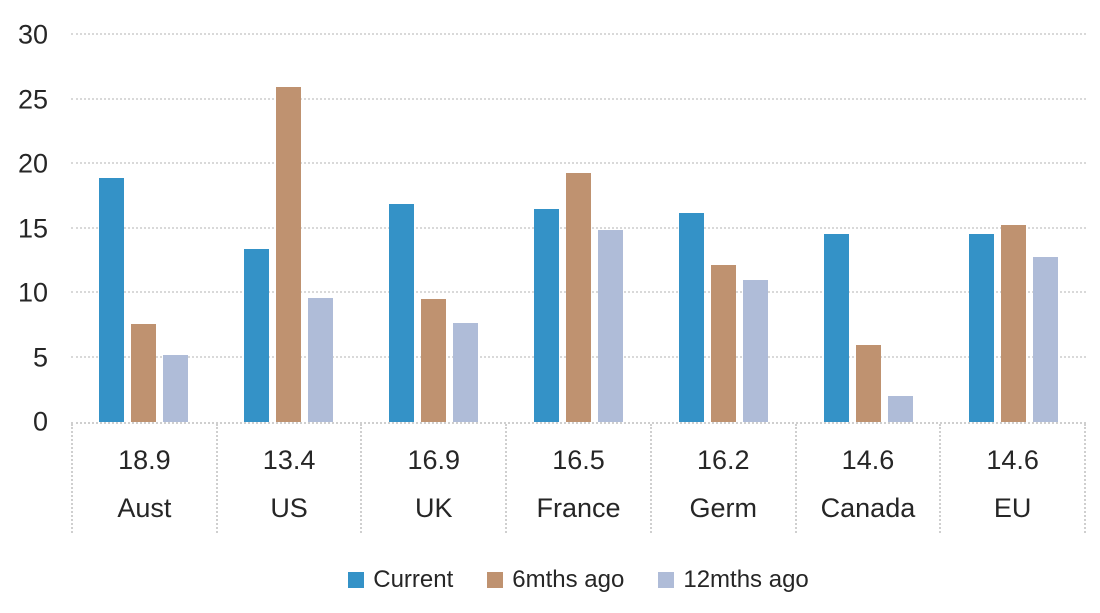  Describe the element at coordinates (413, 579) in the screenshot. I see `legend-label: Current` at that location.